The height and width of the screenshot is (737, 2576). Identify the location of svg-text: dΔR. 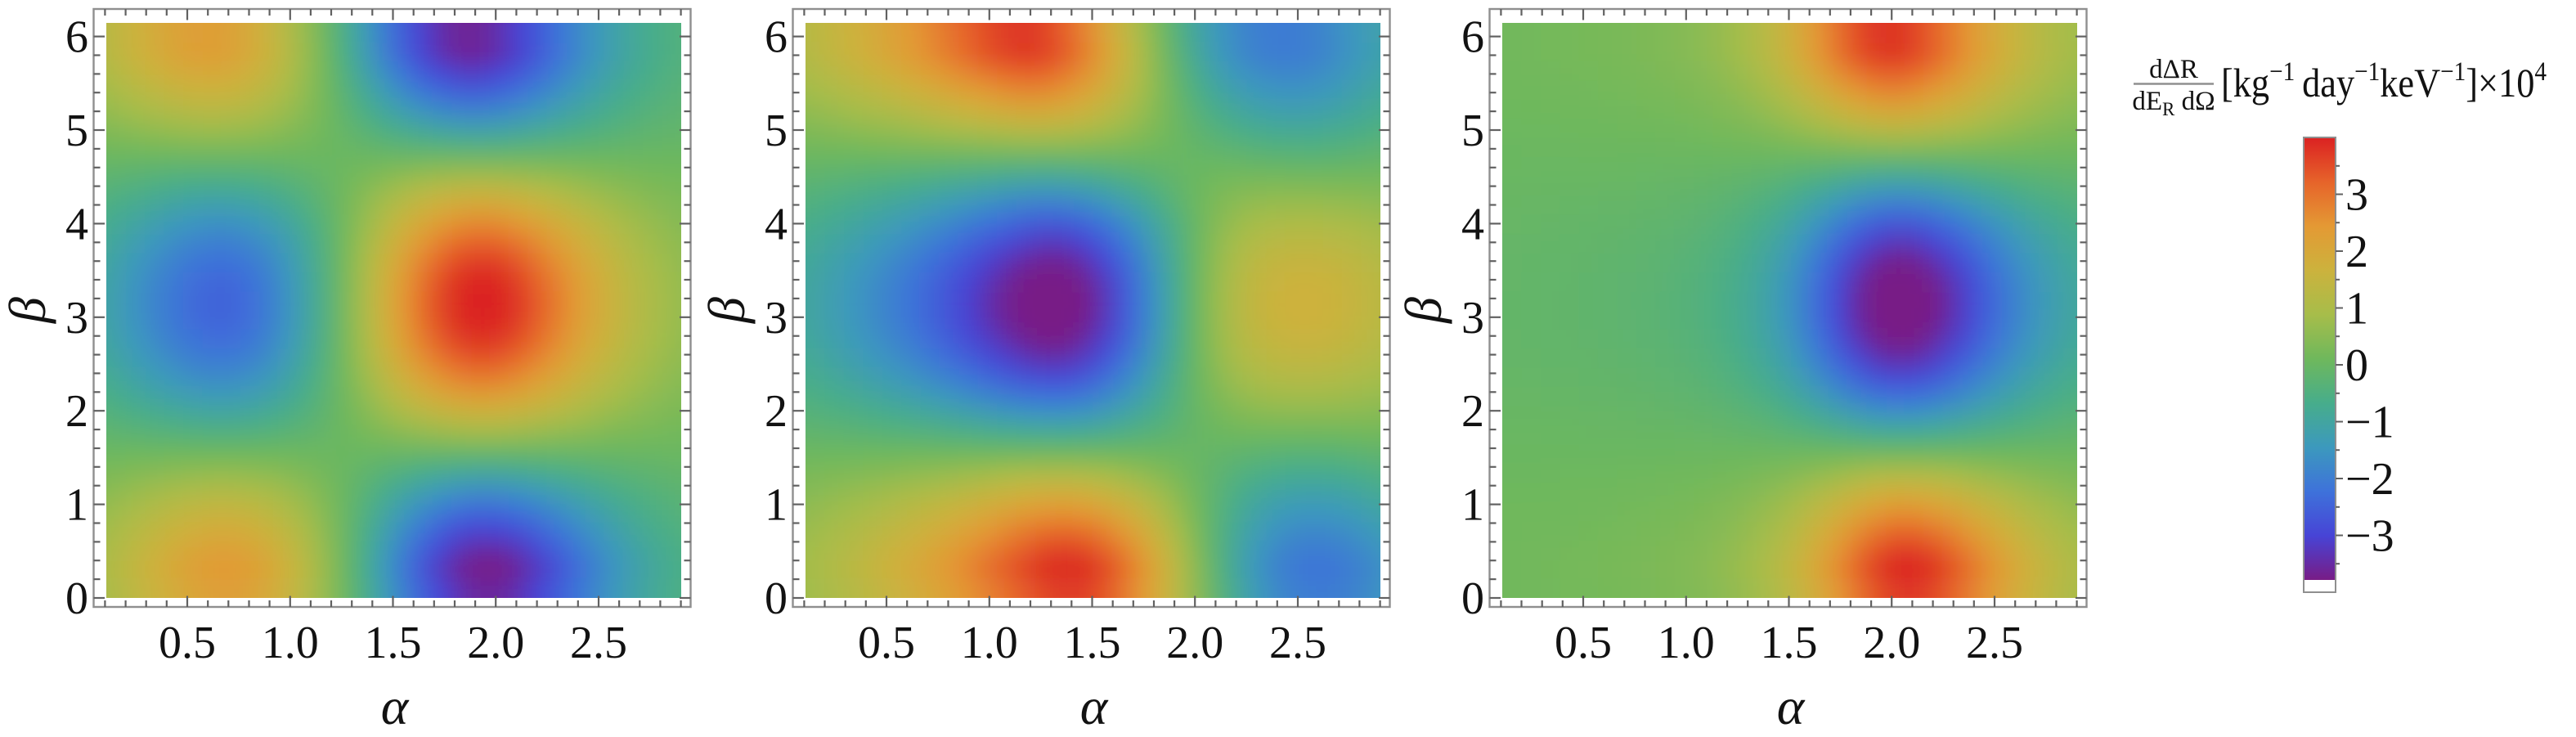
(2173, 69).